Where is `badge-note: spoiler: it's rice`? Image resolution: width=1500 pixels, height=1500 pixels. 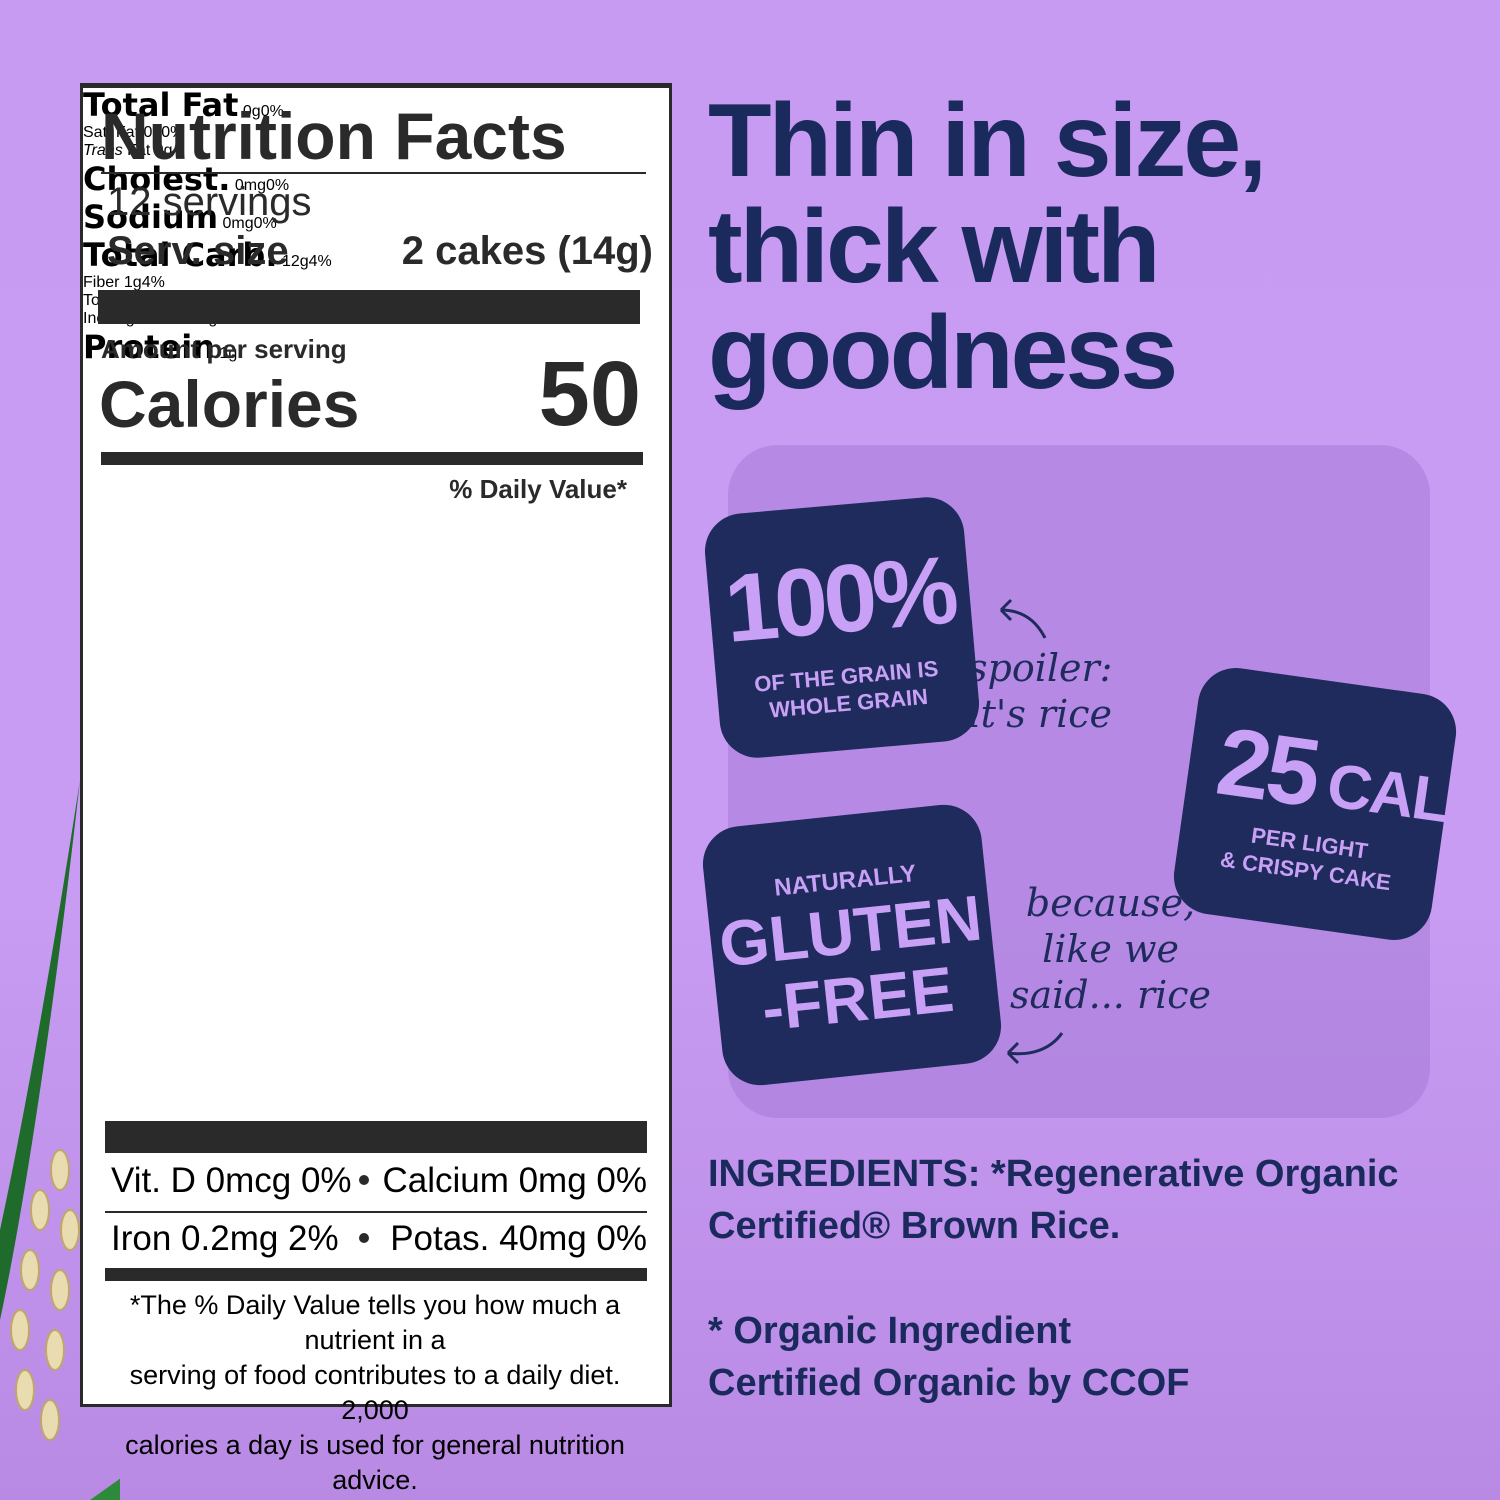
badge-note: spoiler: it's rice is located at coordinates (1040, 691).